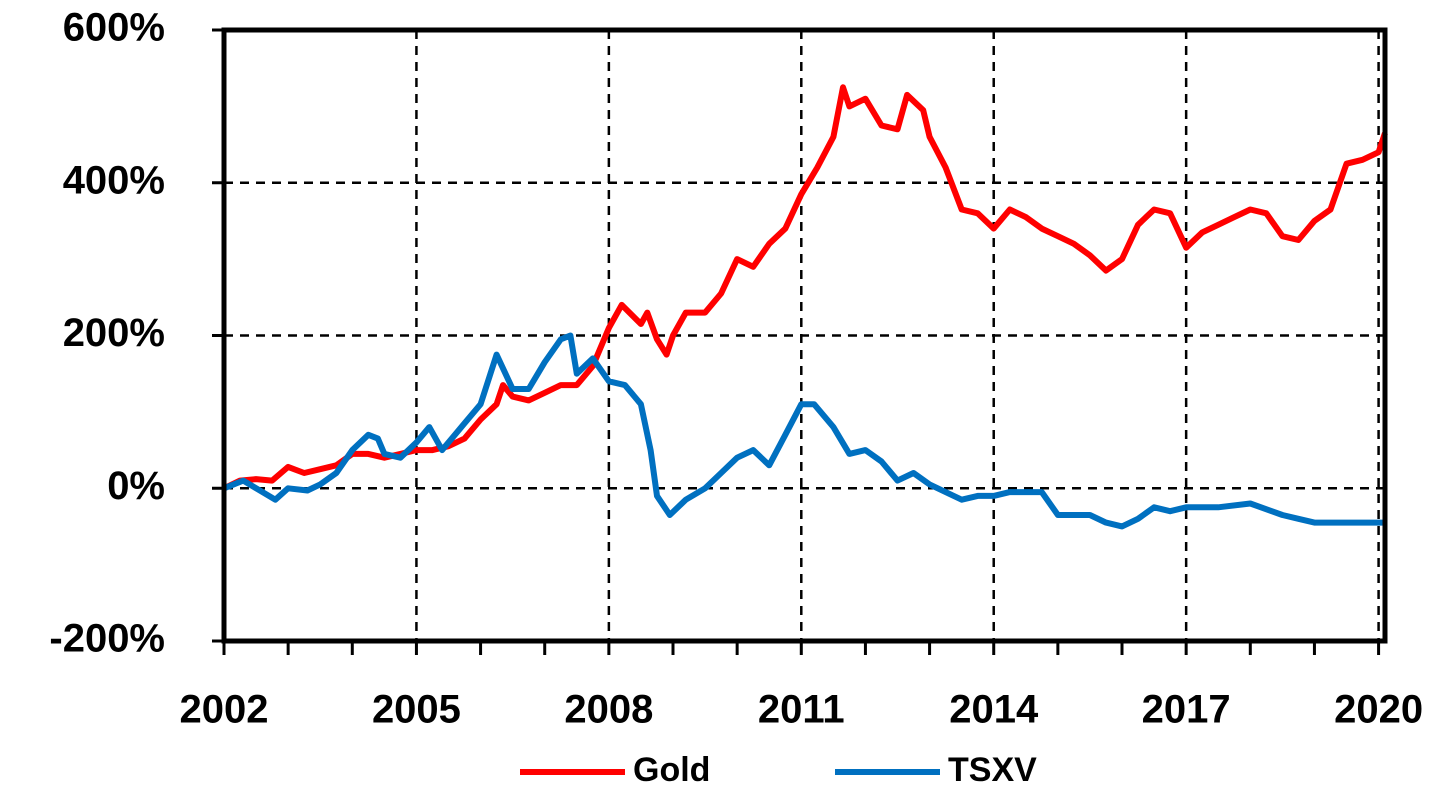 The width and height of the screenshot is (1452, 792). Describe the element at coordinates (416, 710) in the screenshot. I see `x-tick-label: 2005` at that location.